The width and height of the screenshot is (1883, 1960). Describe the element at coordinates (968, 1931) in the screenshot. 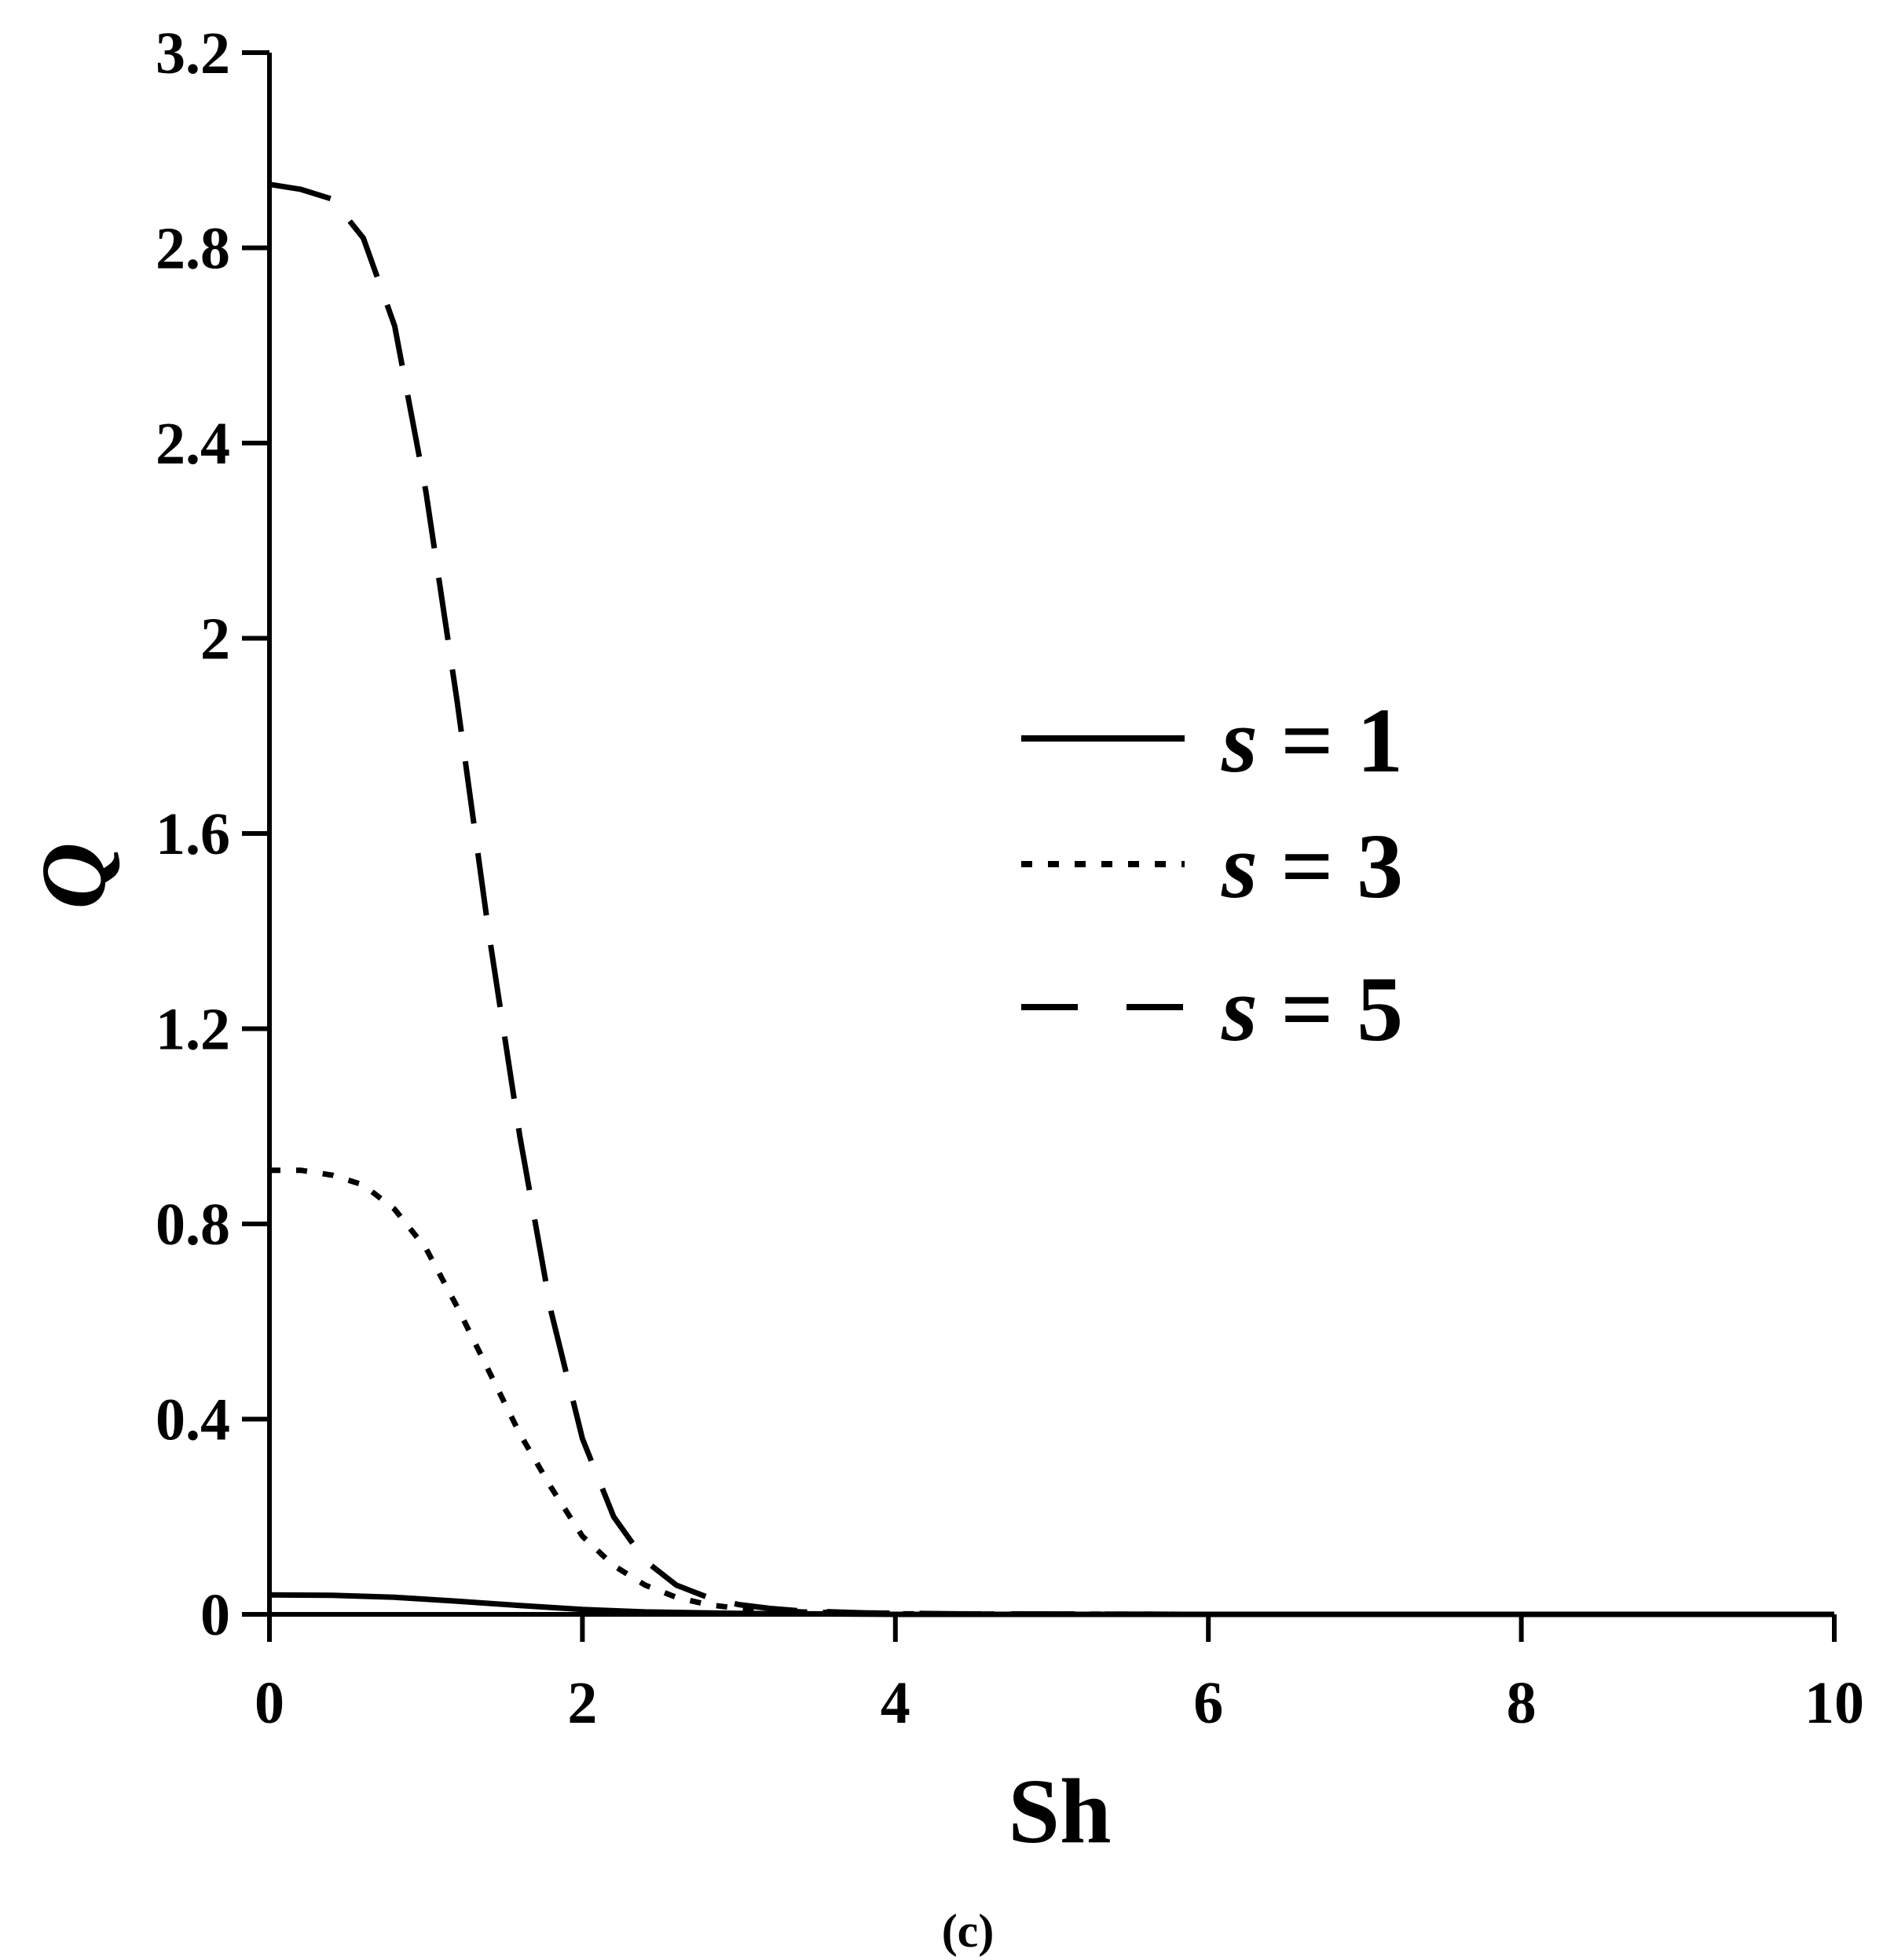

I see `figure-caption: (c)` at that location.